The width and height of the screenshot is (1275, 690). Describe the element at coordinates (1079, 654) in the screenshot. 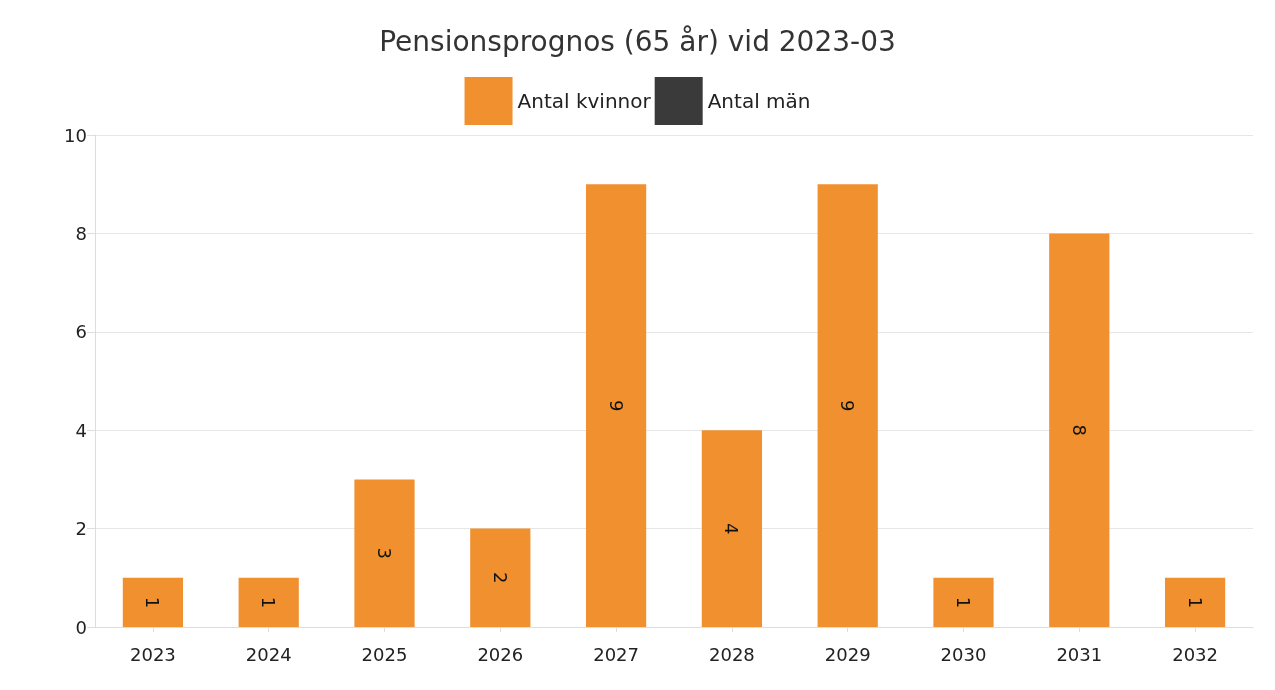

I see `x-tick-label: 2031` at that location.